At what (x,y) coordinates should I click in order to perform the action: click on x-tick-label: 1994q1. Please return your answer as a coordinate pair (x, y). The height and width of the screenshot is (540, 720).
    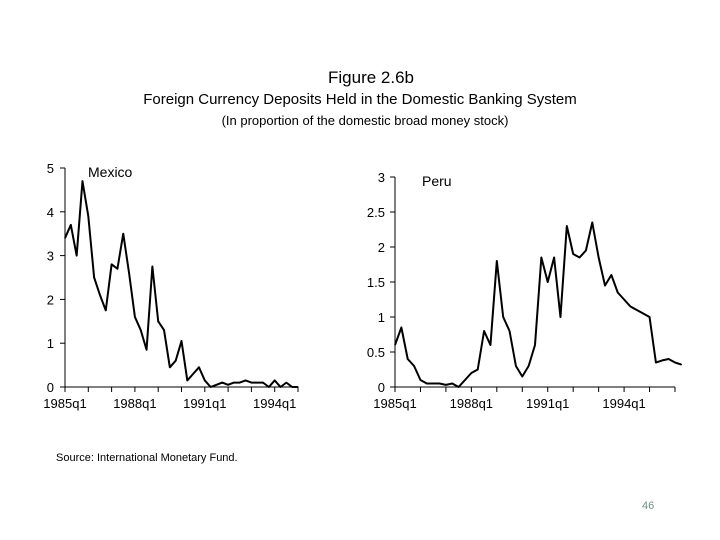
    Looking at the image, I should click on (623, 403).